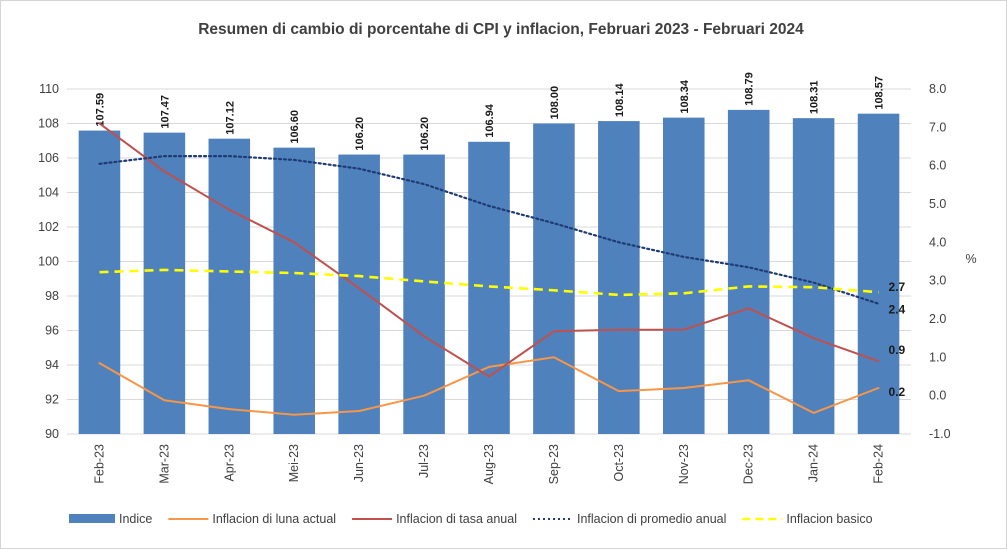 This screenshot has width=1007, height=549. Describe the element at coordinates (829, 519) in the screenshot. I see `legend-label: Inflacion basico` at that location.